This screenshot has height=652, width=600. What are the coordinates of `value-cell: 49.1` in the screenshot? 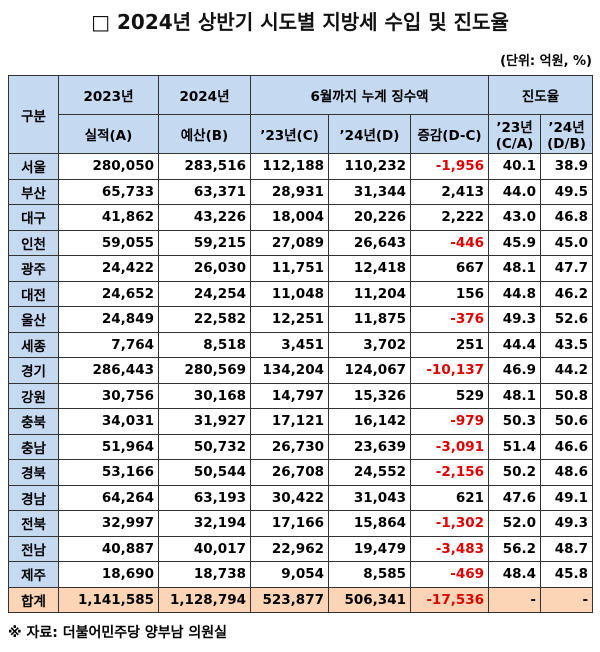 It's located at (567, 497).